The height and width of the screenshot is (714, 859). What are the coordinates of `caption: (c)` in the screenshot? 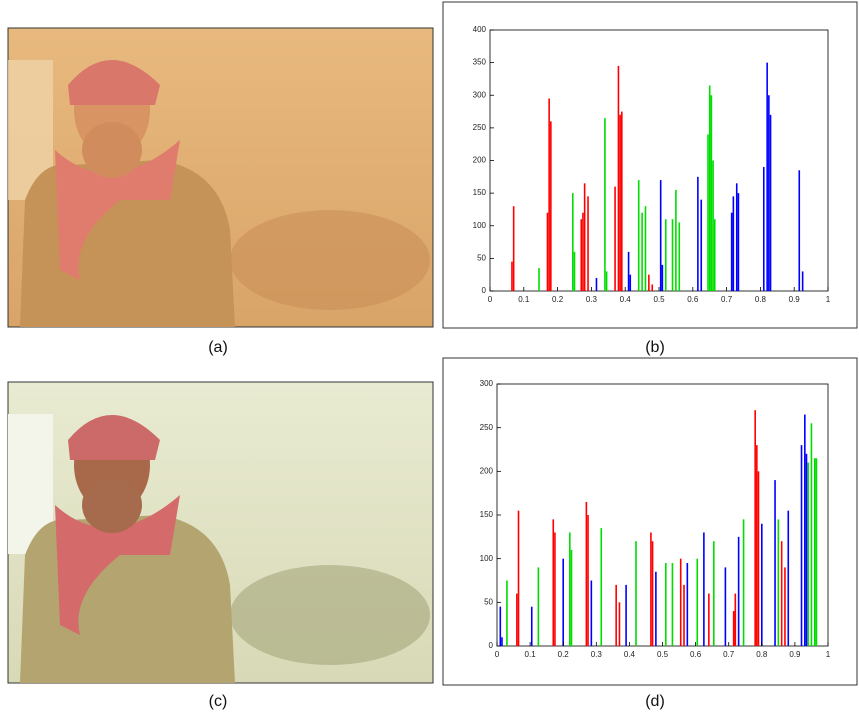 It's located at (218, 701).